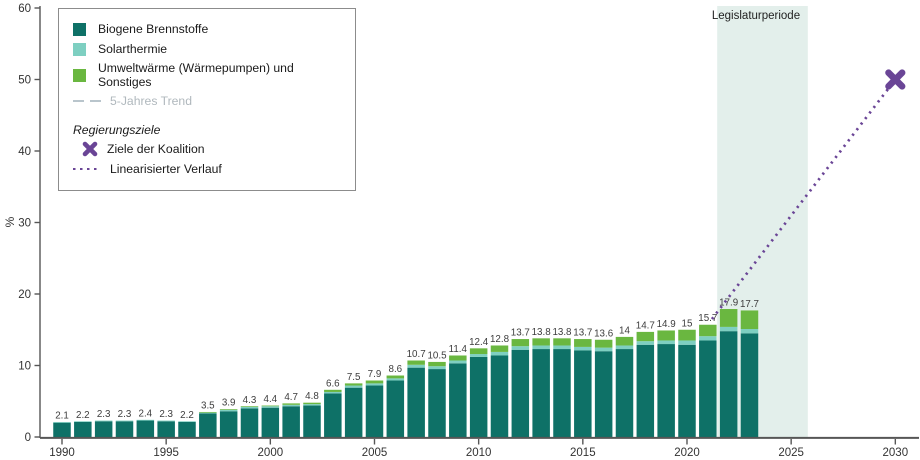 The image size is (920, 460). Describe the element at coordinates (645, 325) in the screenshot. I see `bar-value-label: 14.7` at that location.